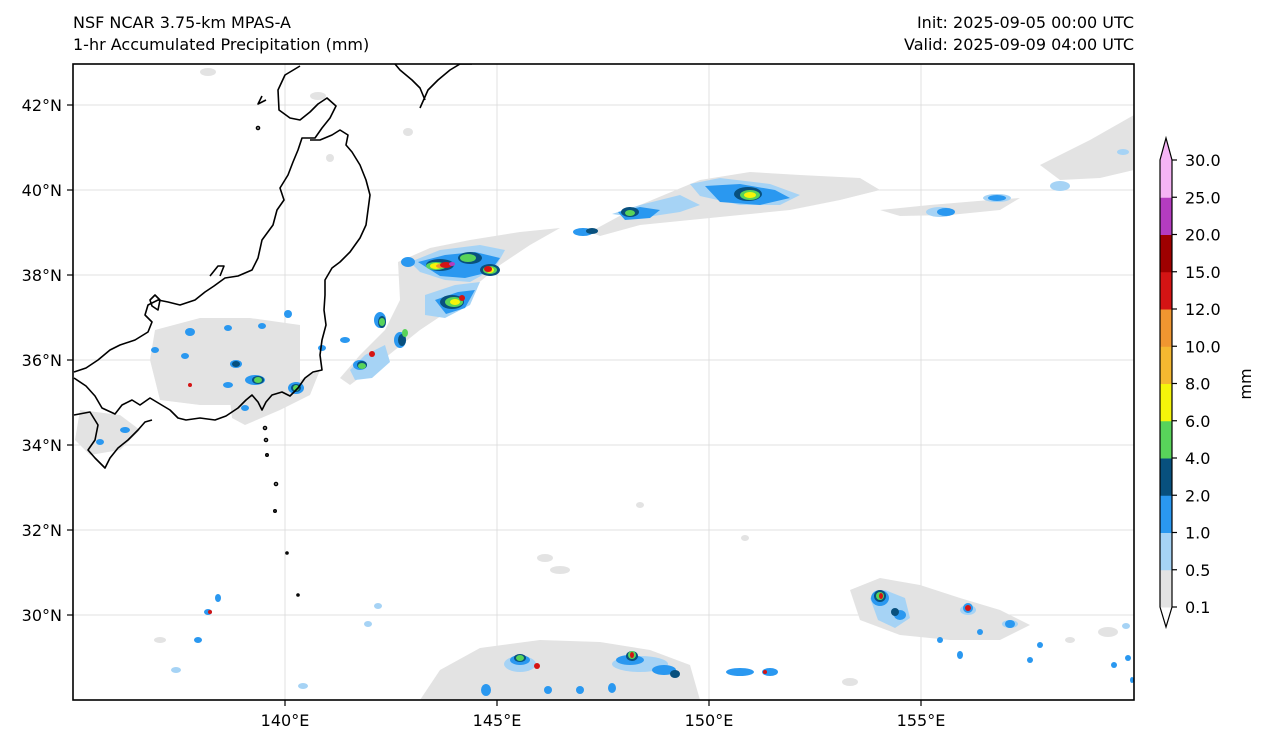  I want to click on lon-label-145: 145°E, so click(497, 720).